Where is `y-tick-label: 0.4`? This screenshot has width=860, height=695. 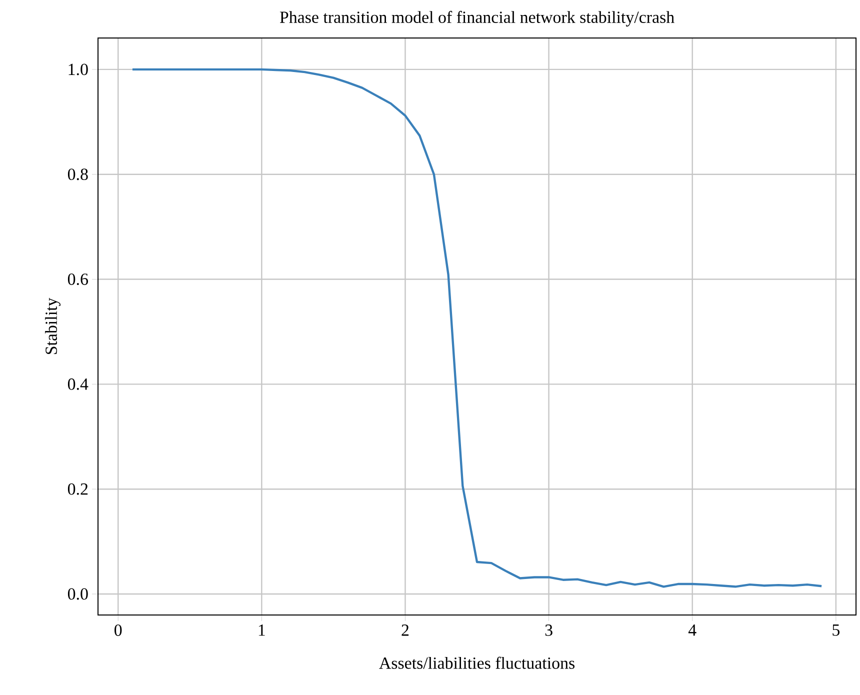 y-tick-label: 0.4 is located at coordinates (78, 384).